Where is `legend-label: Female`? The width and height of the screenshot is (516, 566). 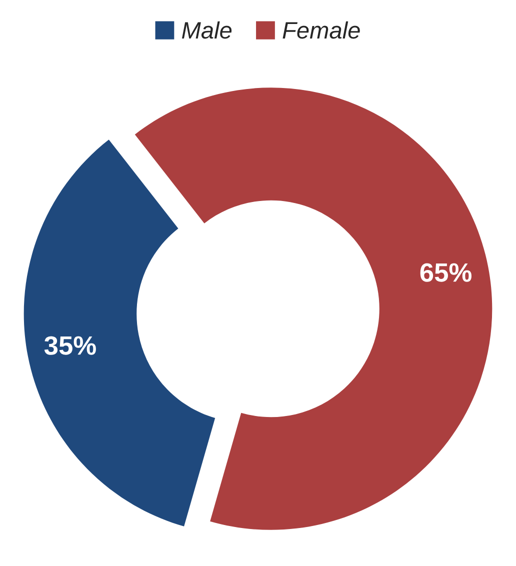
legend-label: Female is located at coordinates (321, 30).